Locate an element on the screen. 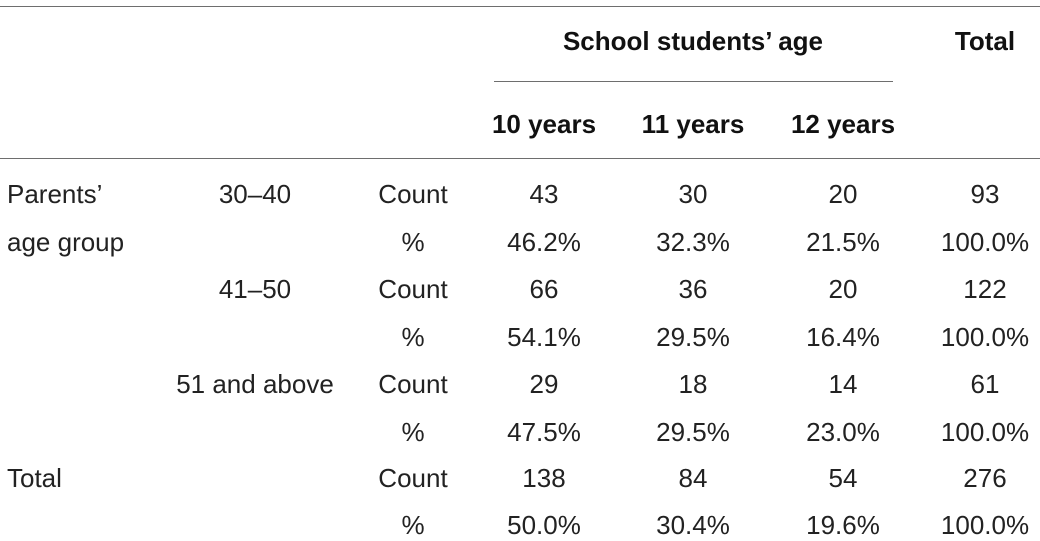 The image size is (1040, 541). cell-value: 138 is located at coordinates (544, 478).